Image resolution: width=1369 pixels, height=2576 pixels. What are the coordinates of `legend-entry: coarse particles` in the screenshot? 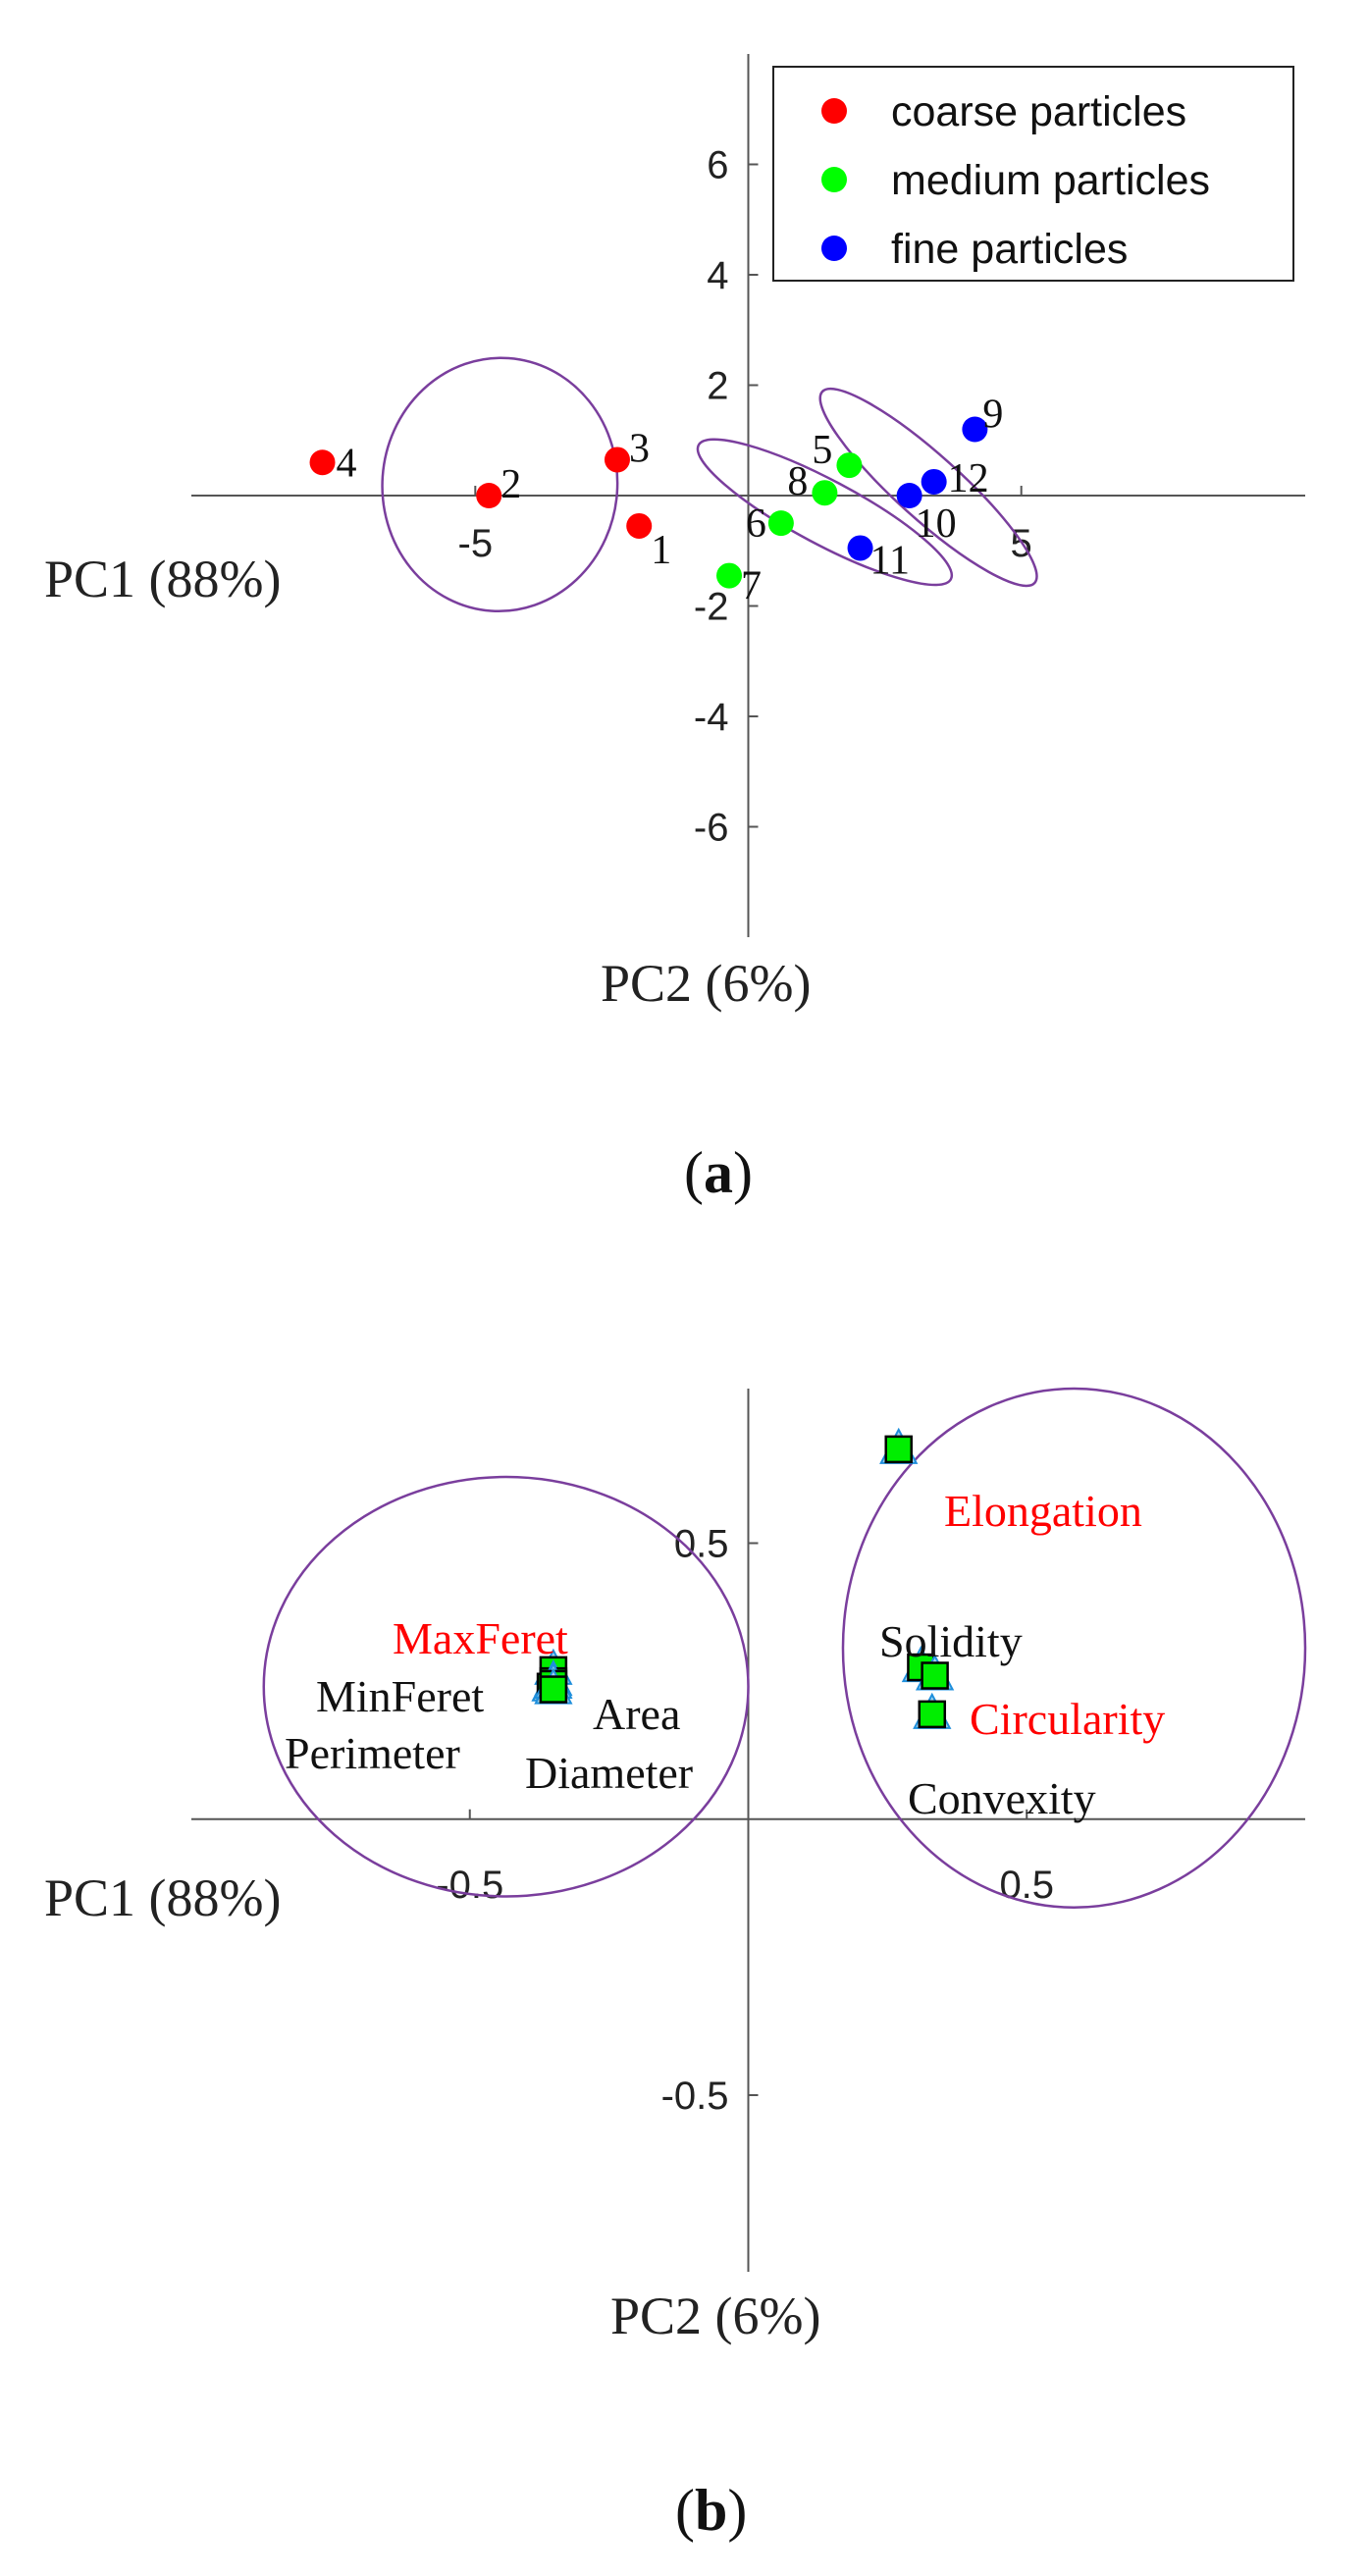 It's located at (1038, 111).